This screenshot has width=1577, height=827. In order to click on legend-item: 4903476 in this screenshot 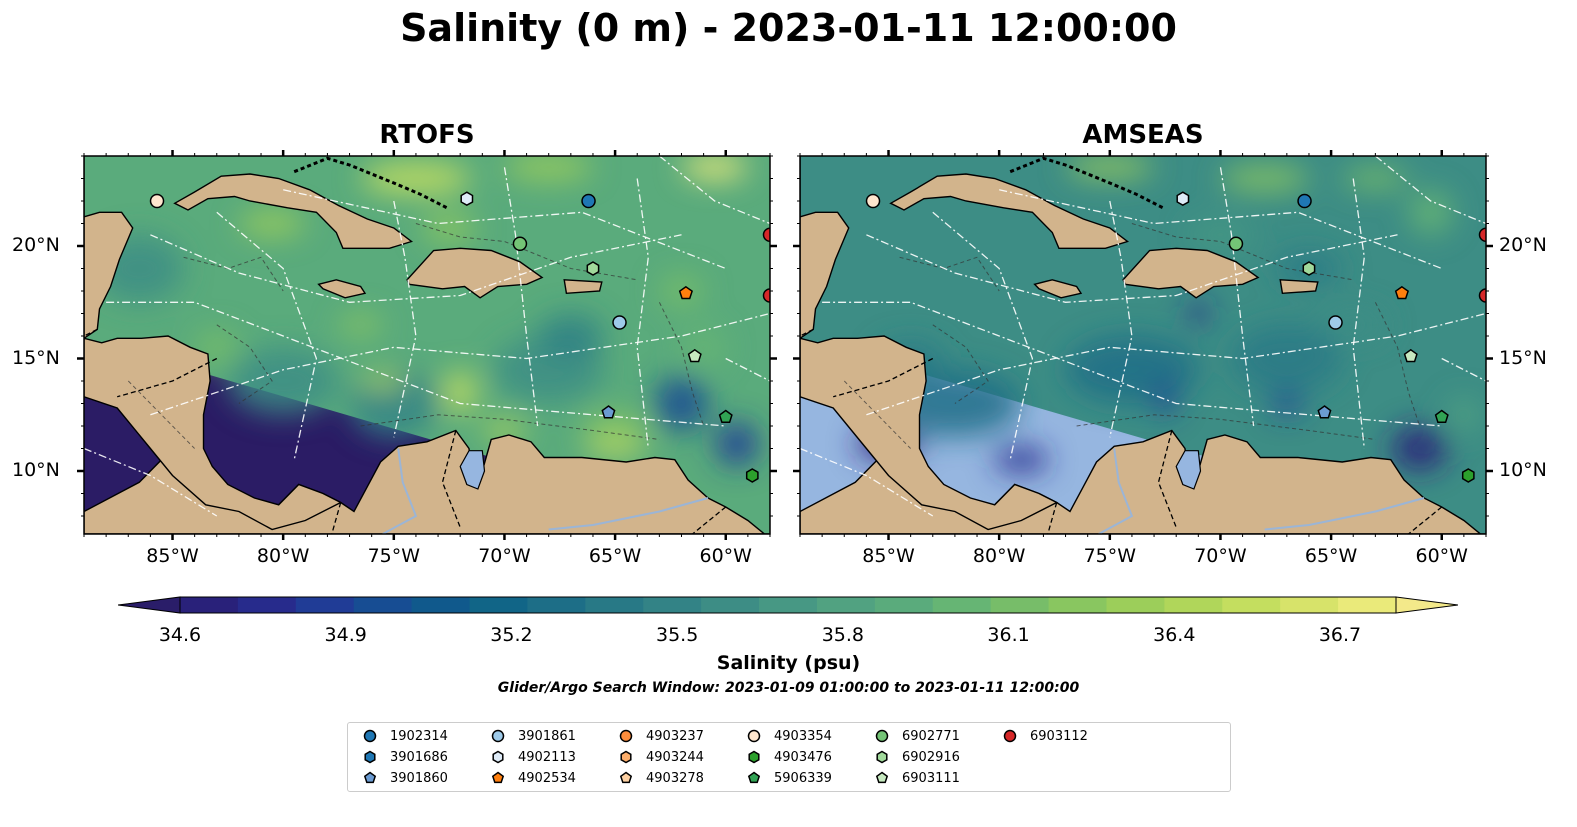, I will do `click(789, 757)`.